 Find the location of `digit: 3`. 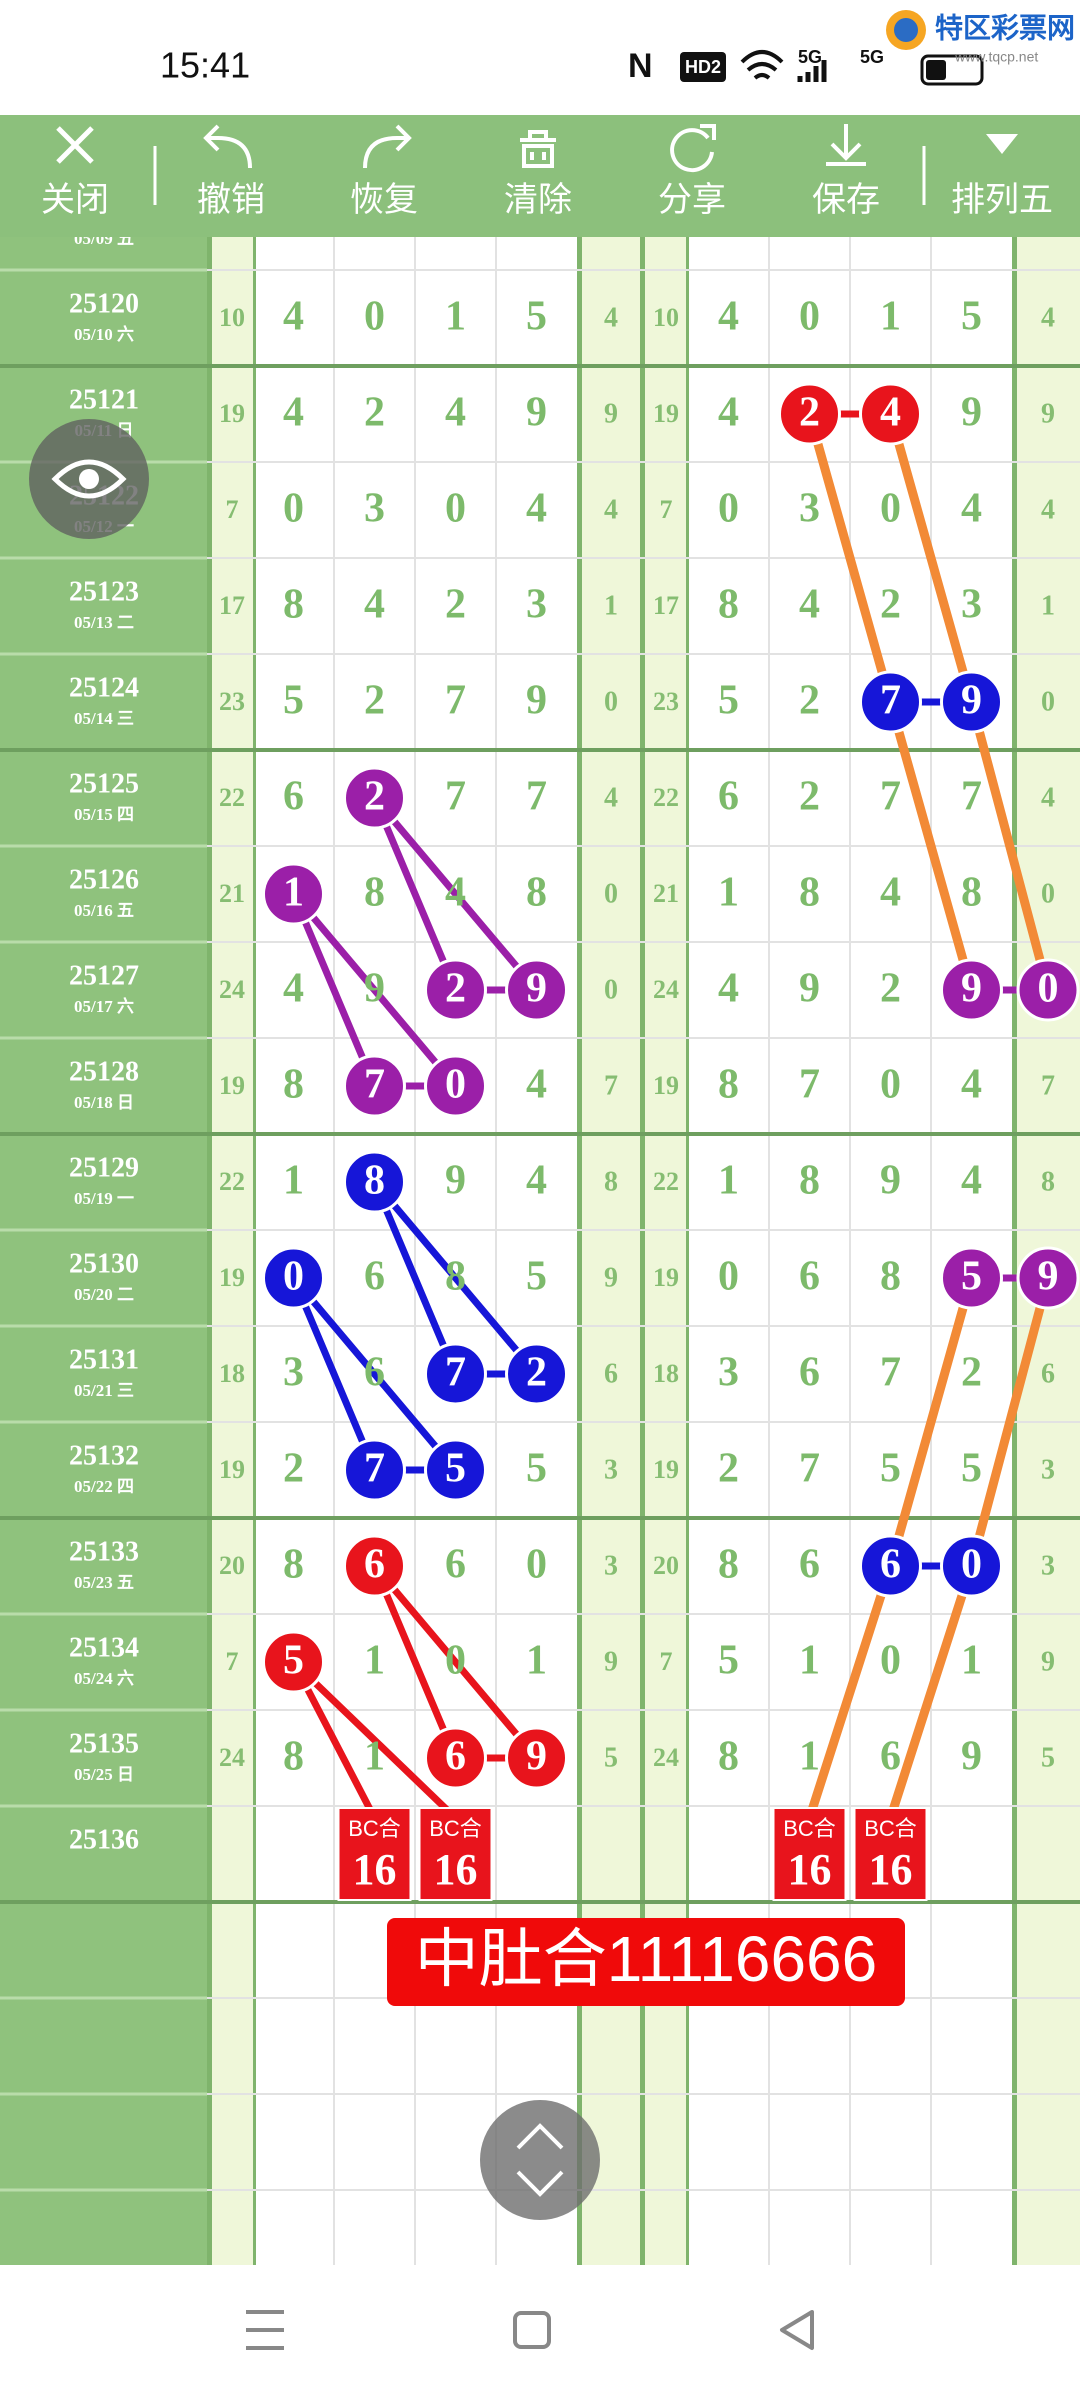

digit: 3 is located at coordinates (728, 1373).